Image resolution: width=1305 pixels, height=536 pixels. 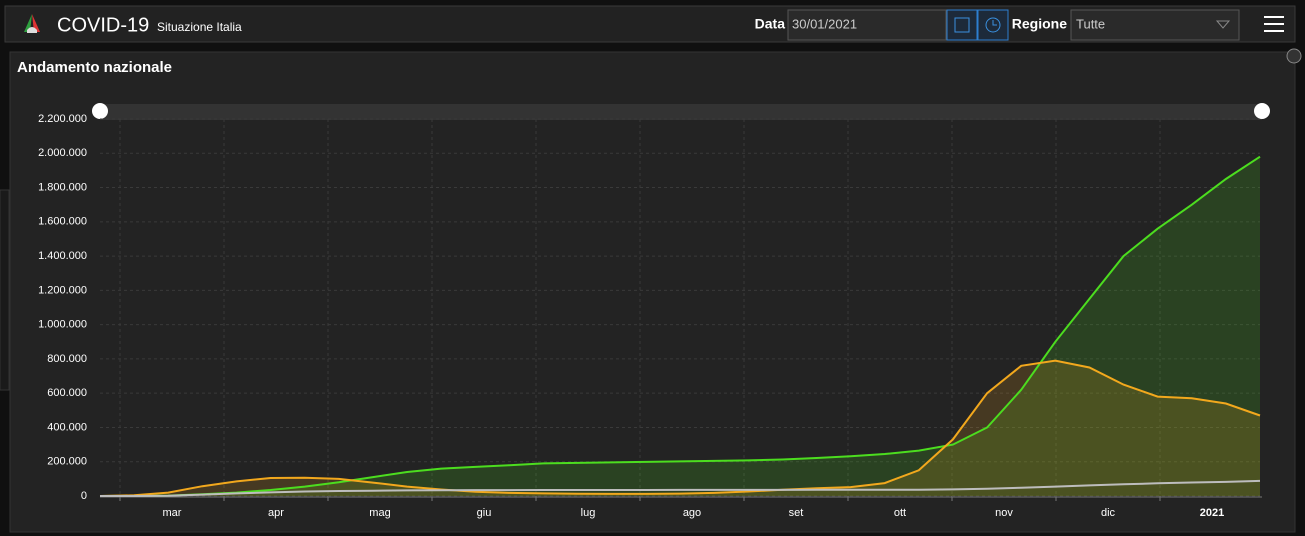 I want to click on x-tick-label: mar, so click(x=172, y=513).